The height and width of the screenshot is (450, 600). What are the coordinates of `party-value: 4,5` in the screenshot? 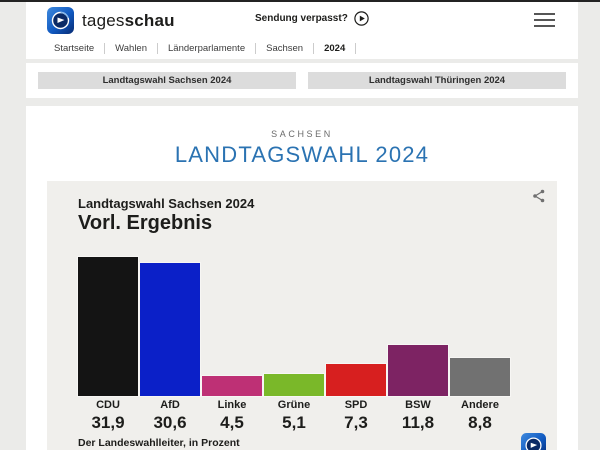 It's located at (232, 422).